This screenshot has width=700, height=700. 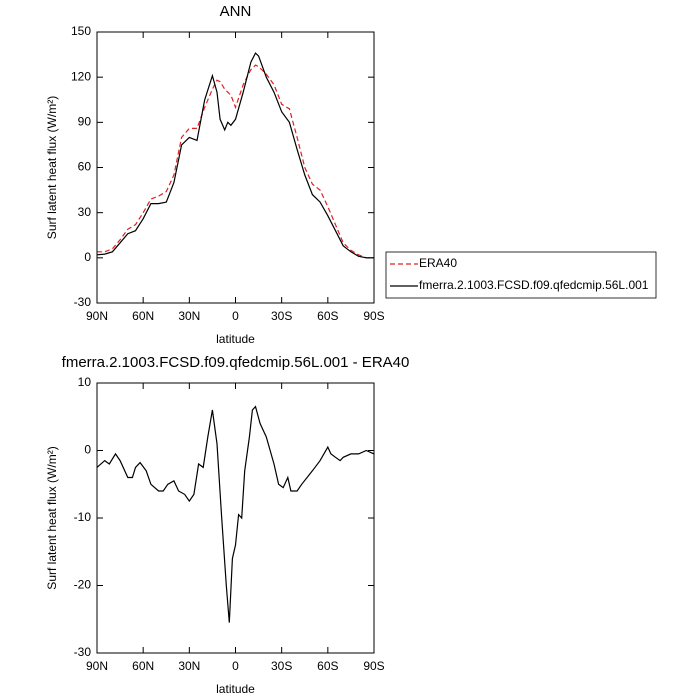 I want to click on y-tick-label: 30, so click(x=85, y=212).